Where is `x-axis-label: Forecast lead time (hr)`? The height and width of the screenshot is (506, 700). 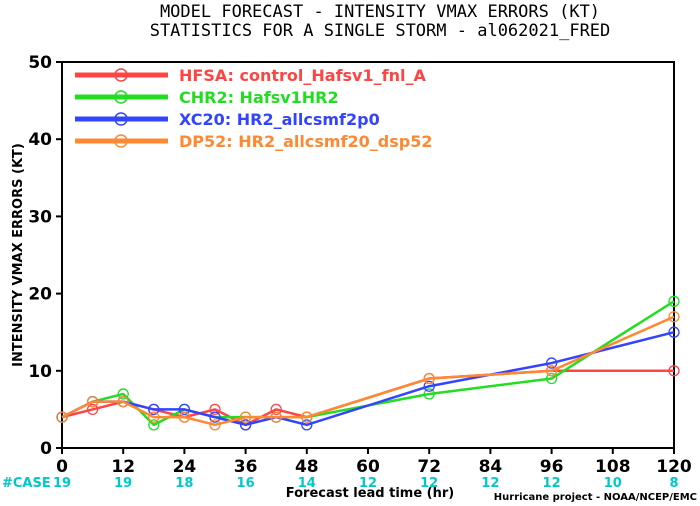 x-axis-label: Forecast lead time (hr) is located at coordinates (370, 493).